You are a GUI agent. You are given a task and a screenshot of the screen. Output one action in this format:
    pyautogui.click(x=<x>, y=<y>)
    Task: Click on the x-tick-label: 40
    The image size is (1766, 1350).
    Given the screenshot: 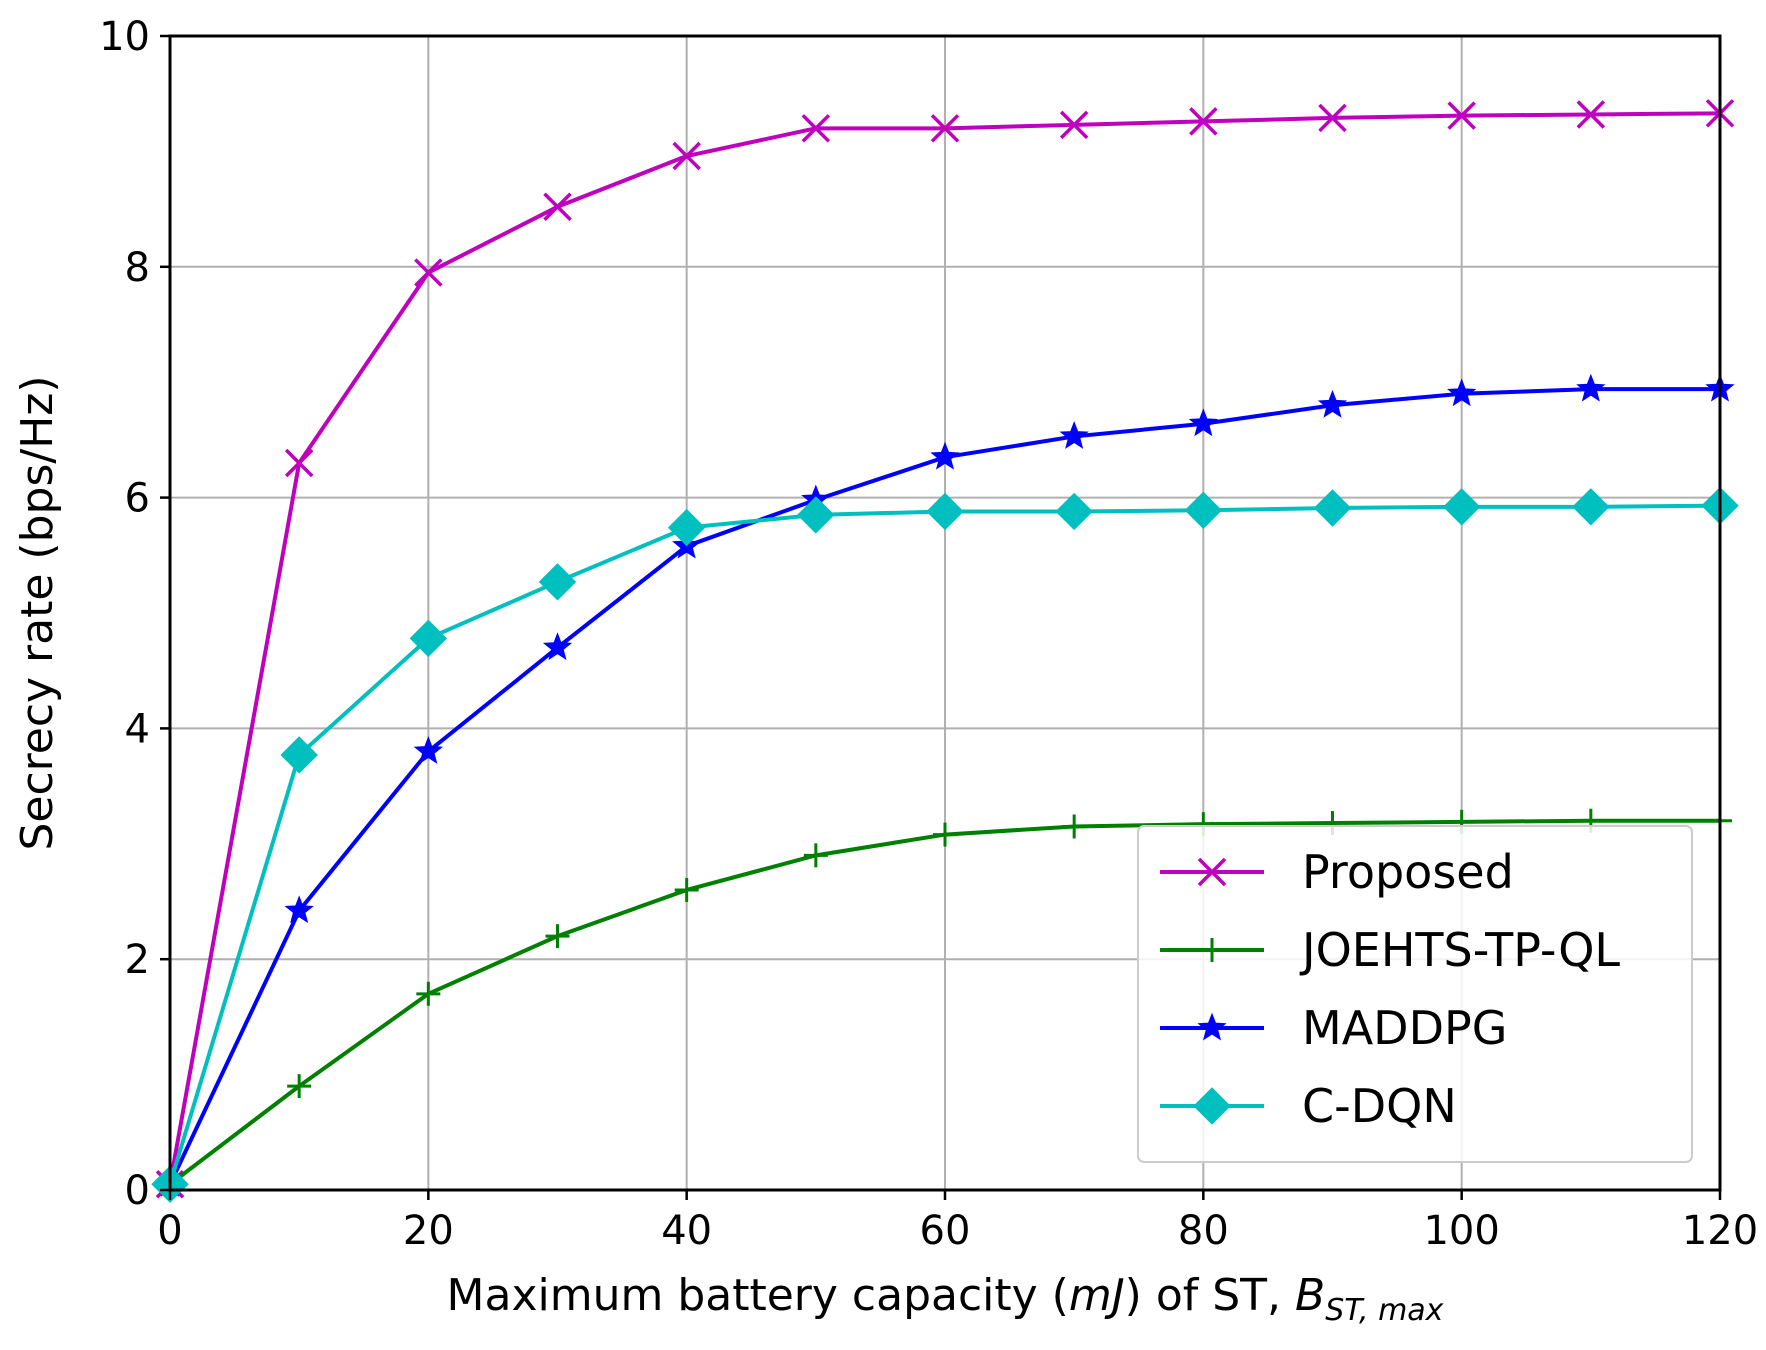 What is the action you would take?
    pyautogui.click(x=686, y=1231)
    